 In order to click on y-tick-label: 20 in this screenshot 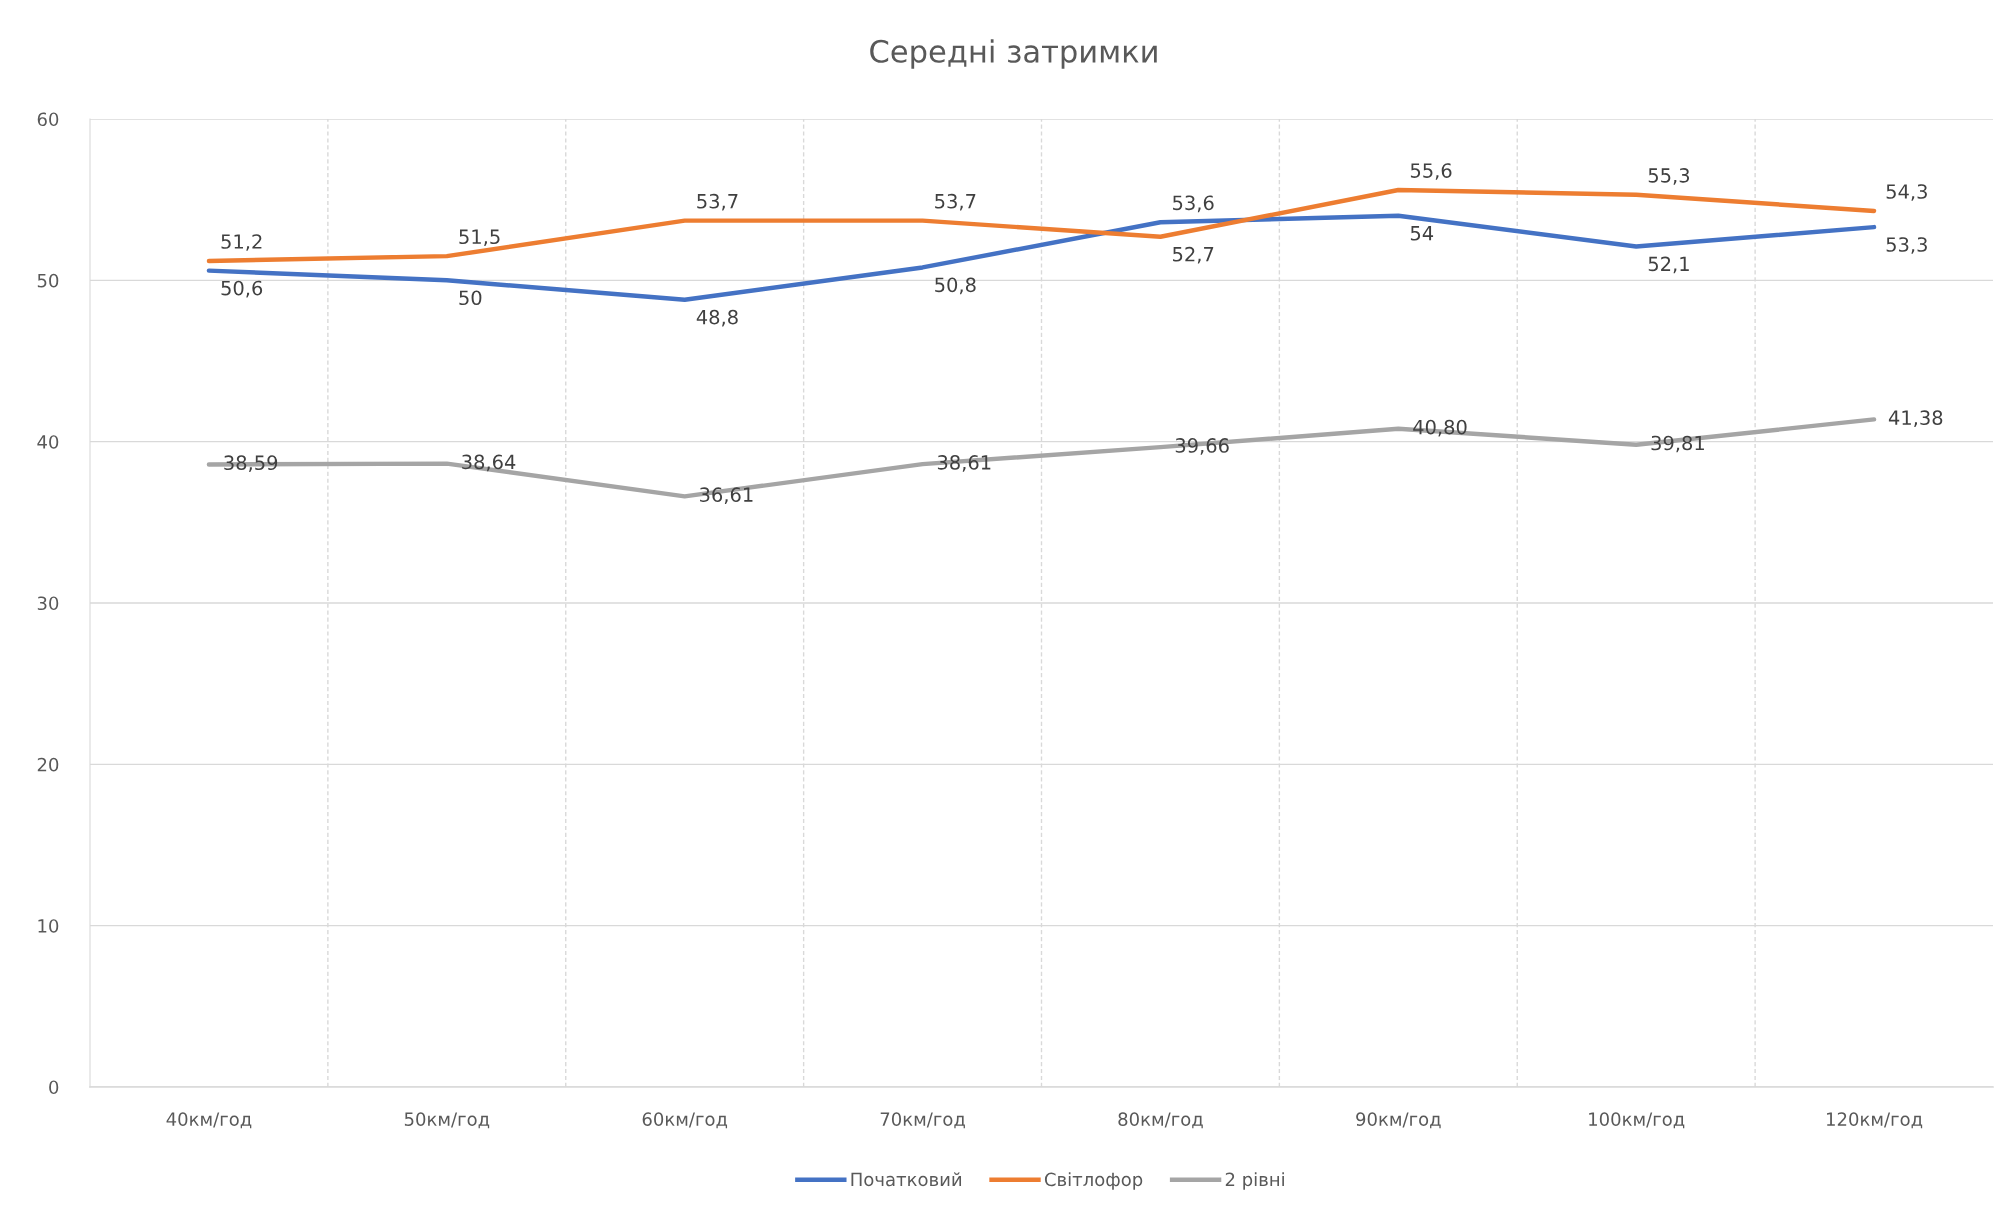, I will do `click(48, 764)`.